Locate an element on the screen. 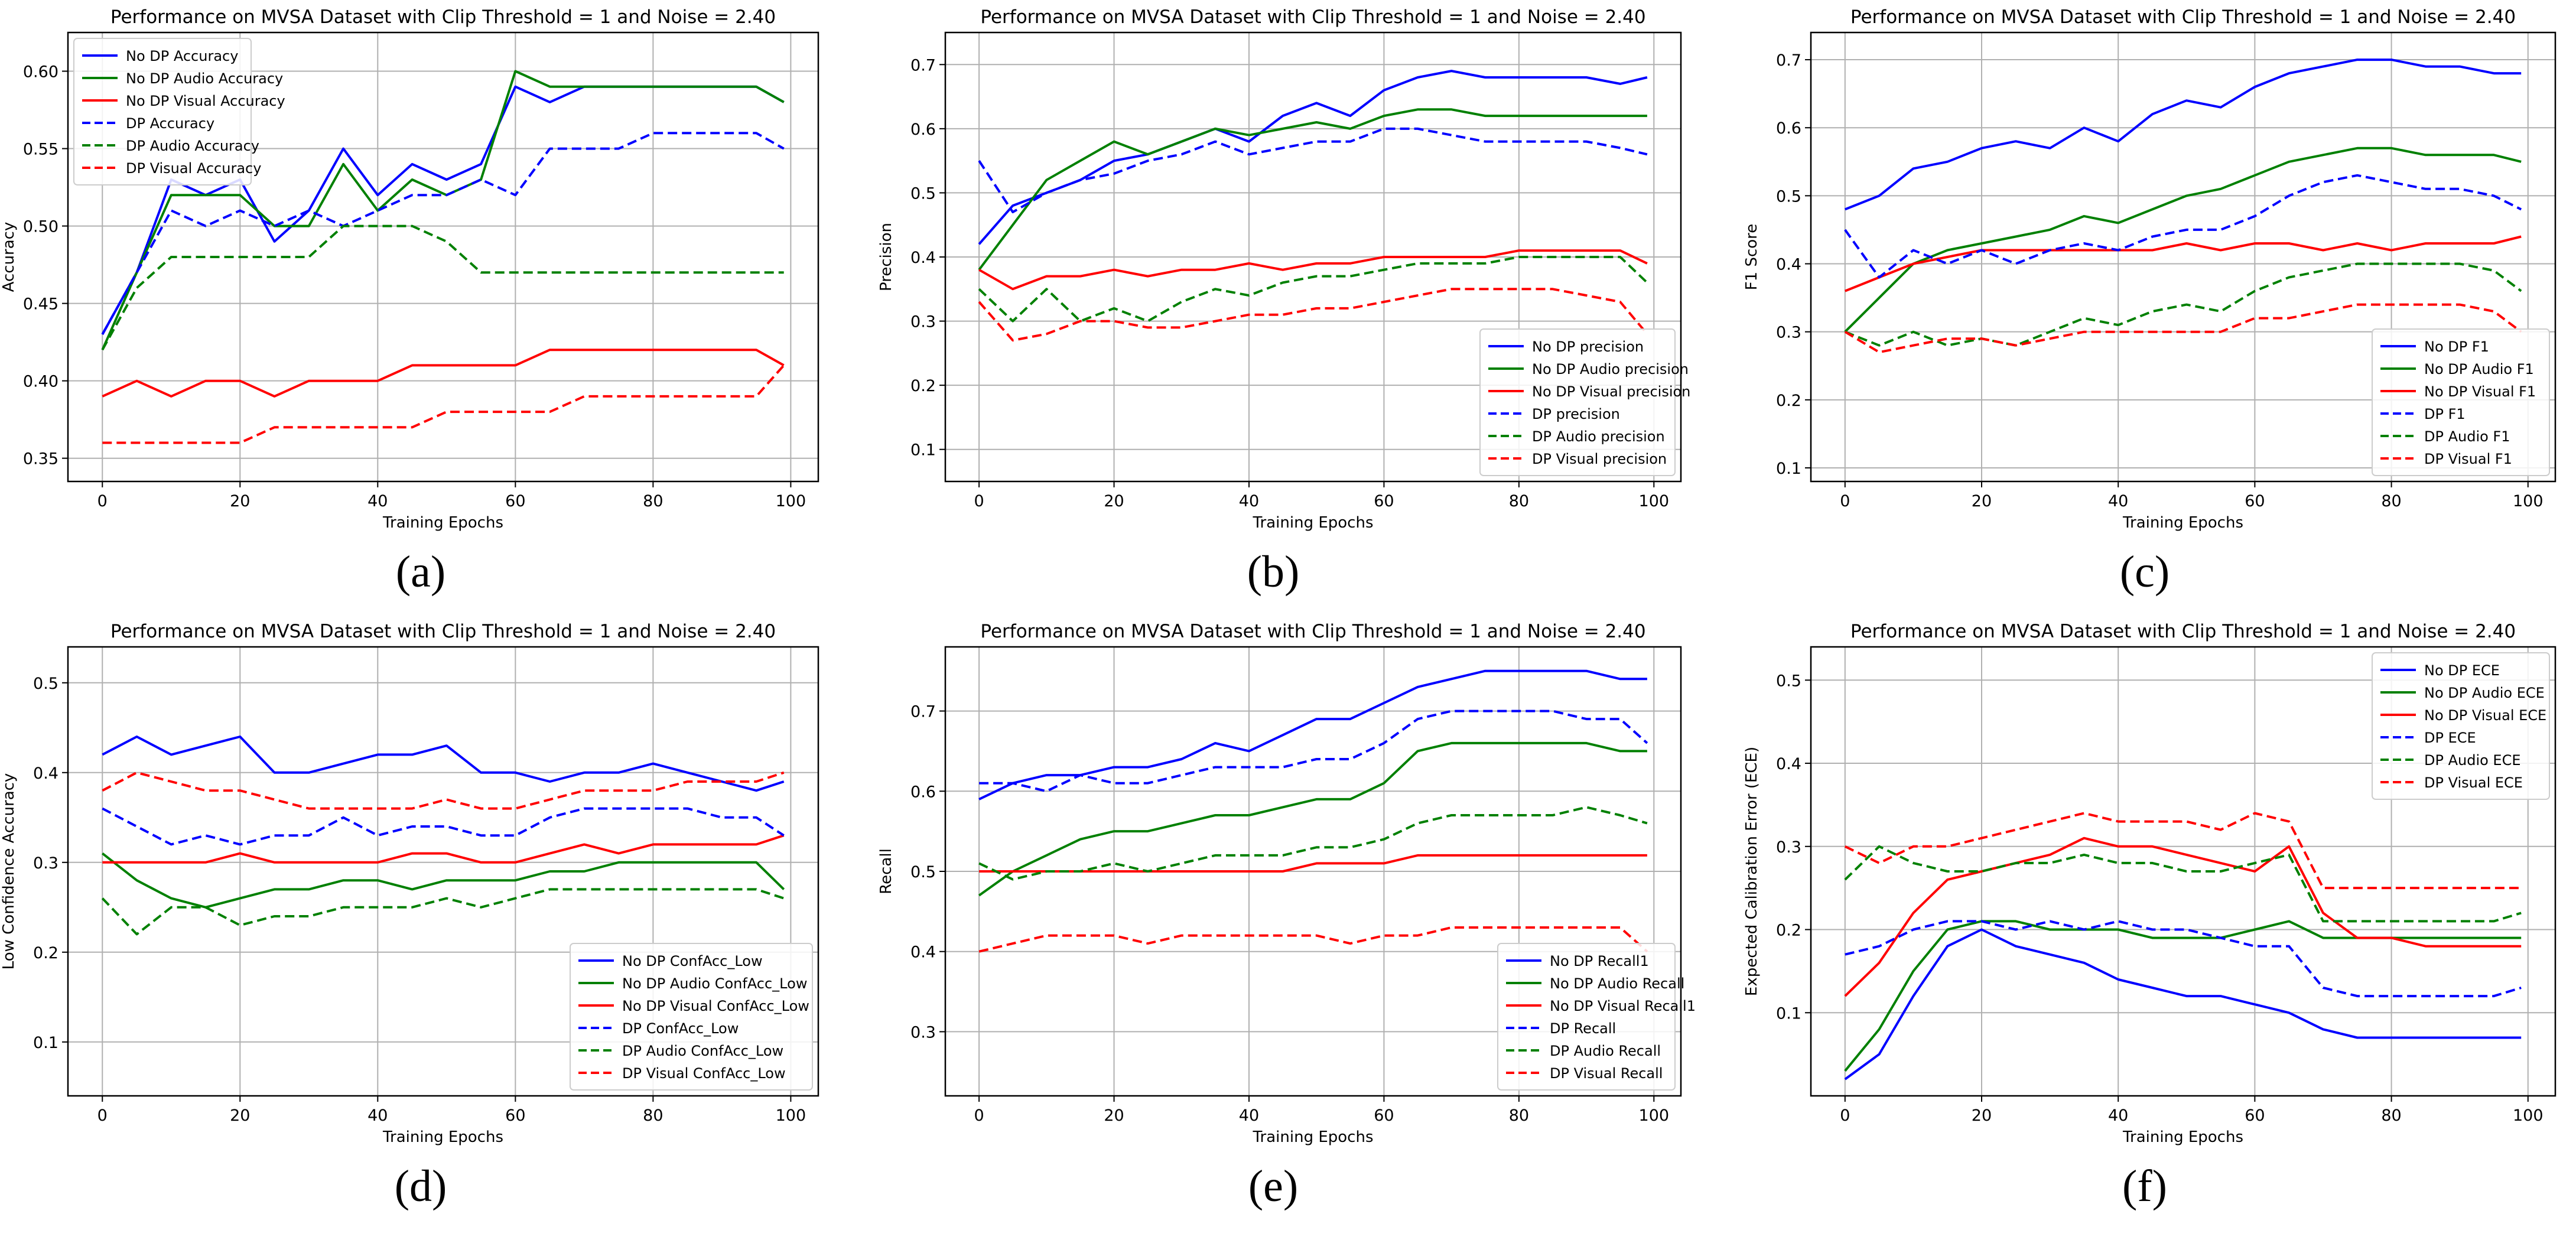 This screenshot has height=1240, width=2576. legend-label: No DP Visual ConfAcc_Low is located at coordinates (716, 1006).